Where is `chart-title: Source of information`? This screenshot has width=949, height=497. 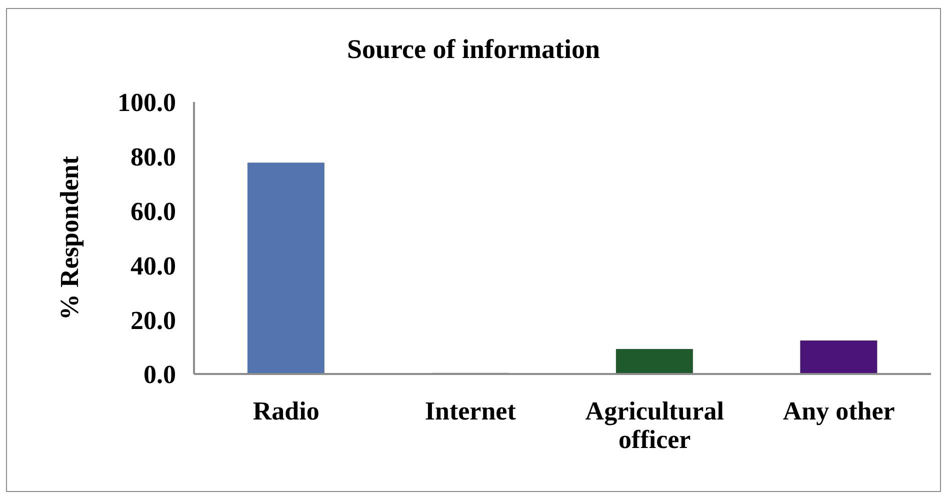
chart-title: Source of information is located at coordinates (473, 49).